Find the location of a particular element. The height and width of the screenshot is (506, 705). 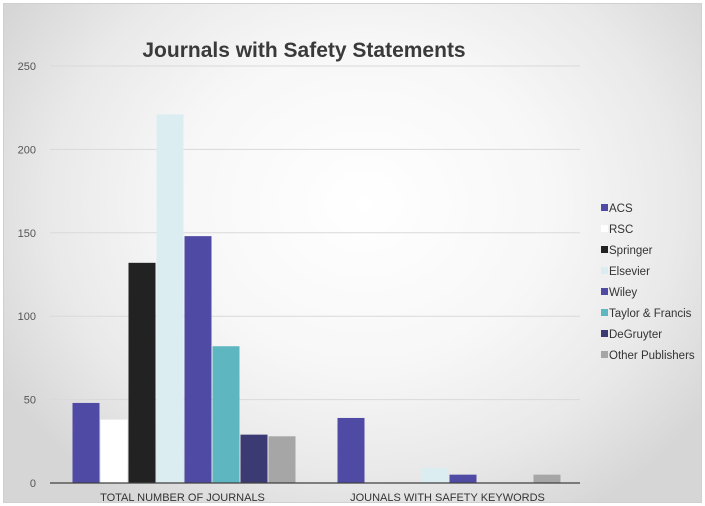

y-tick-label: 0 is located at coordinates (33, 484).